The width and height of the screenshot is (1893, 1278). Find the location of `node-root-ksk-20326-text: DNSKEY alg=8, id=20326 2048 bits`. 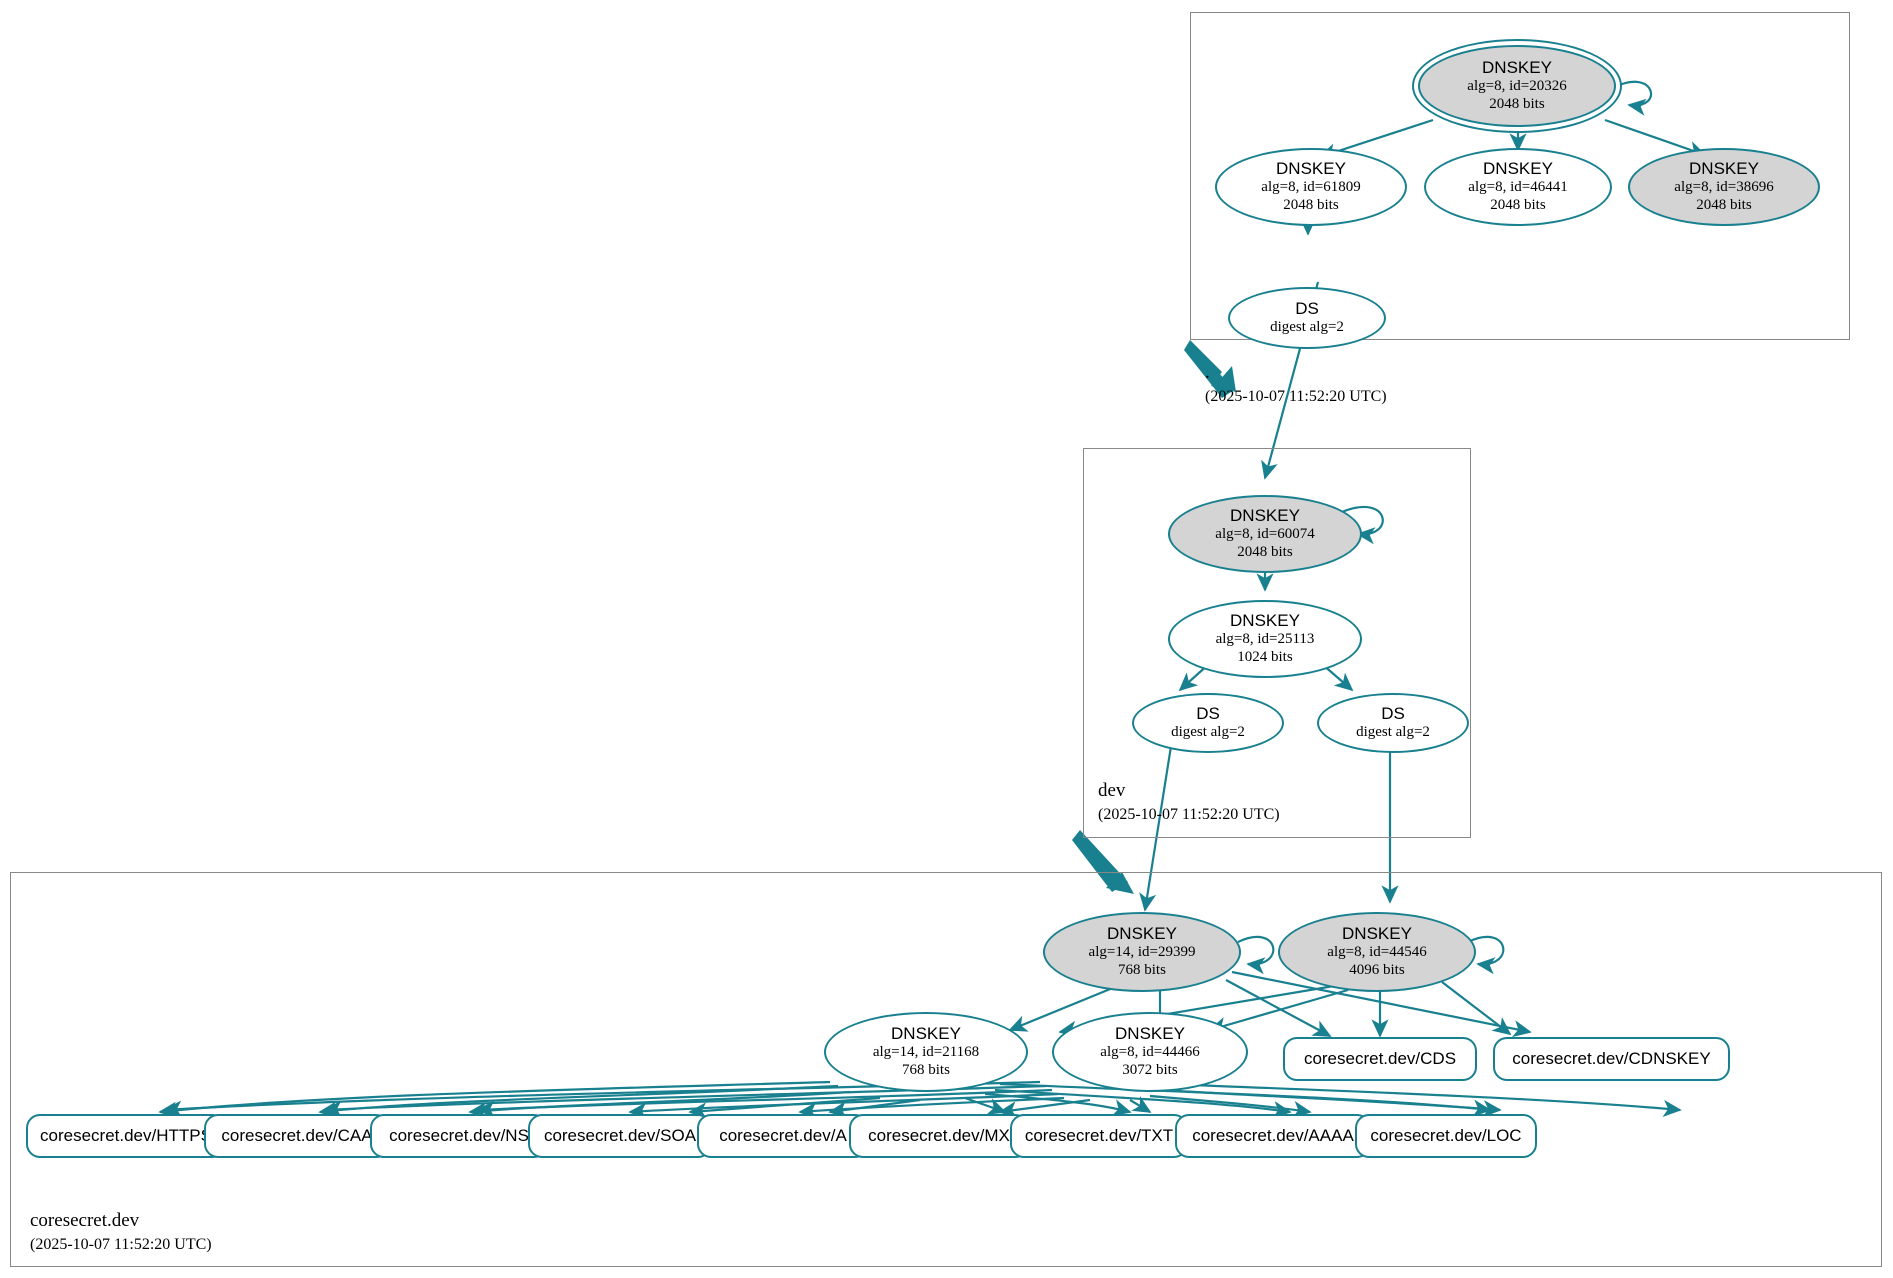

node-root-ksk-20326-text: DNSKEY alg=8, id=20326 2048 bits is located at coordinates (1517, 85).